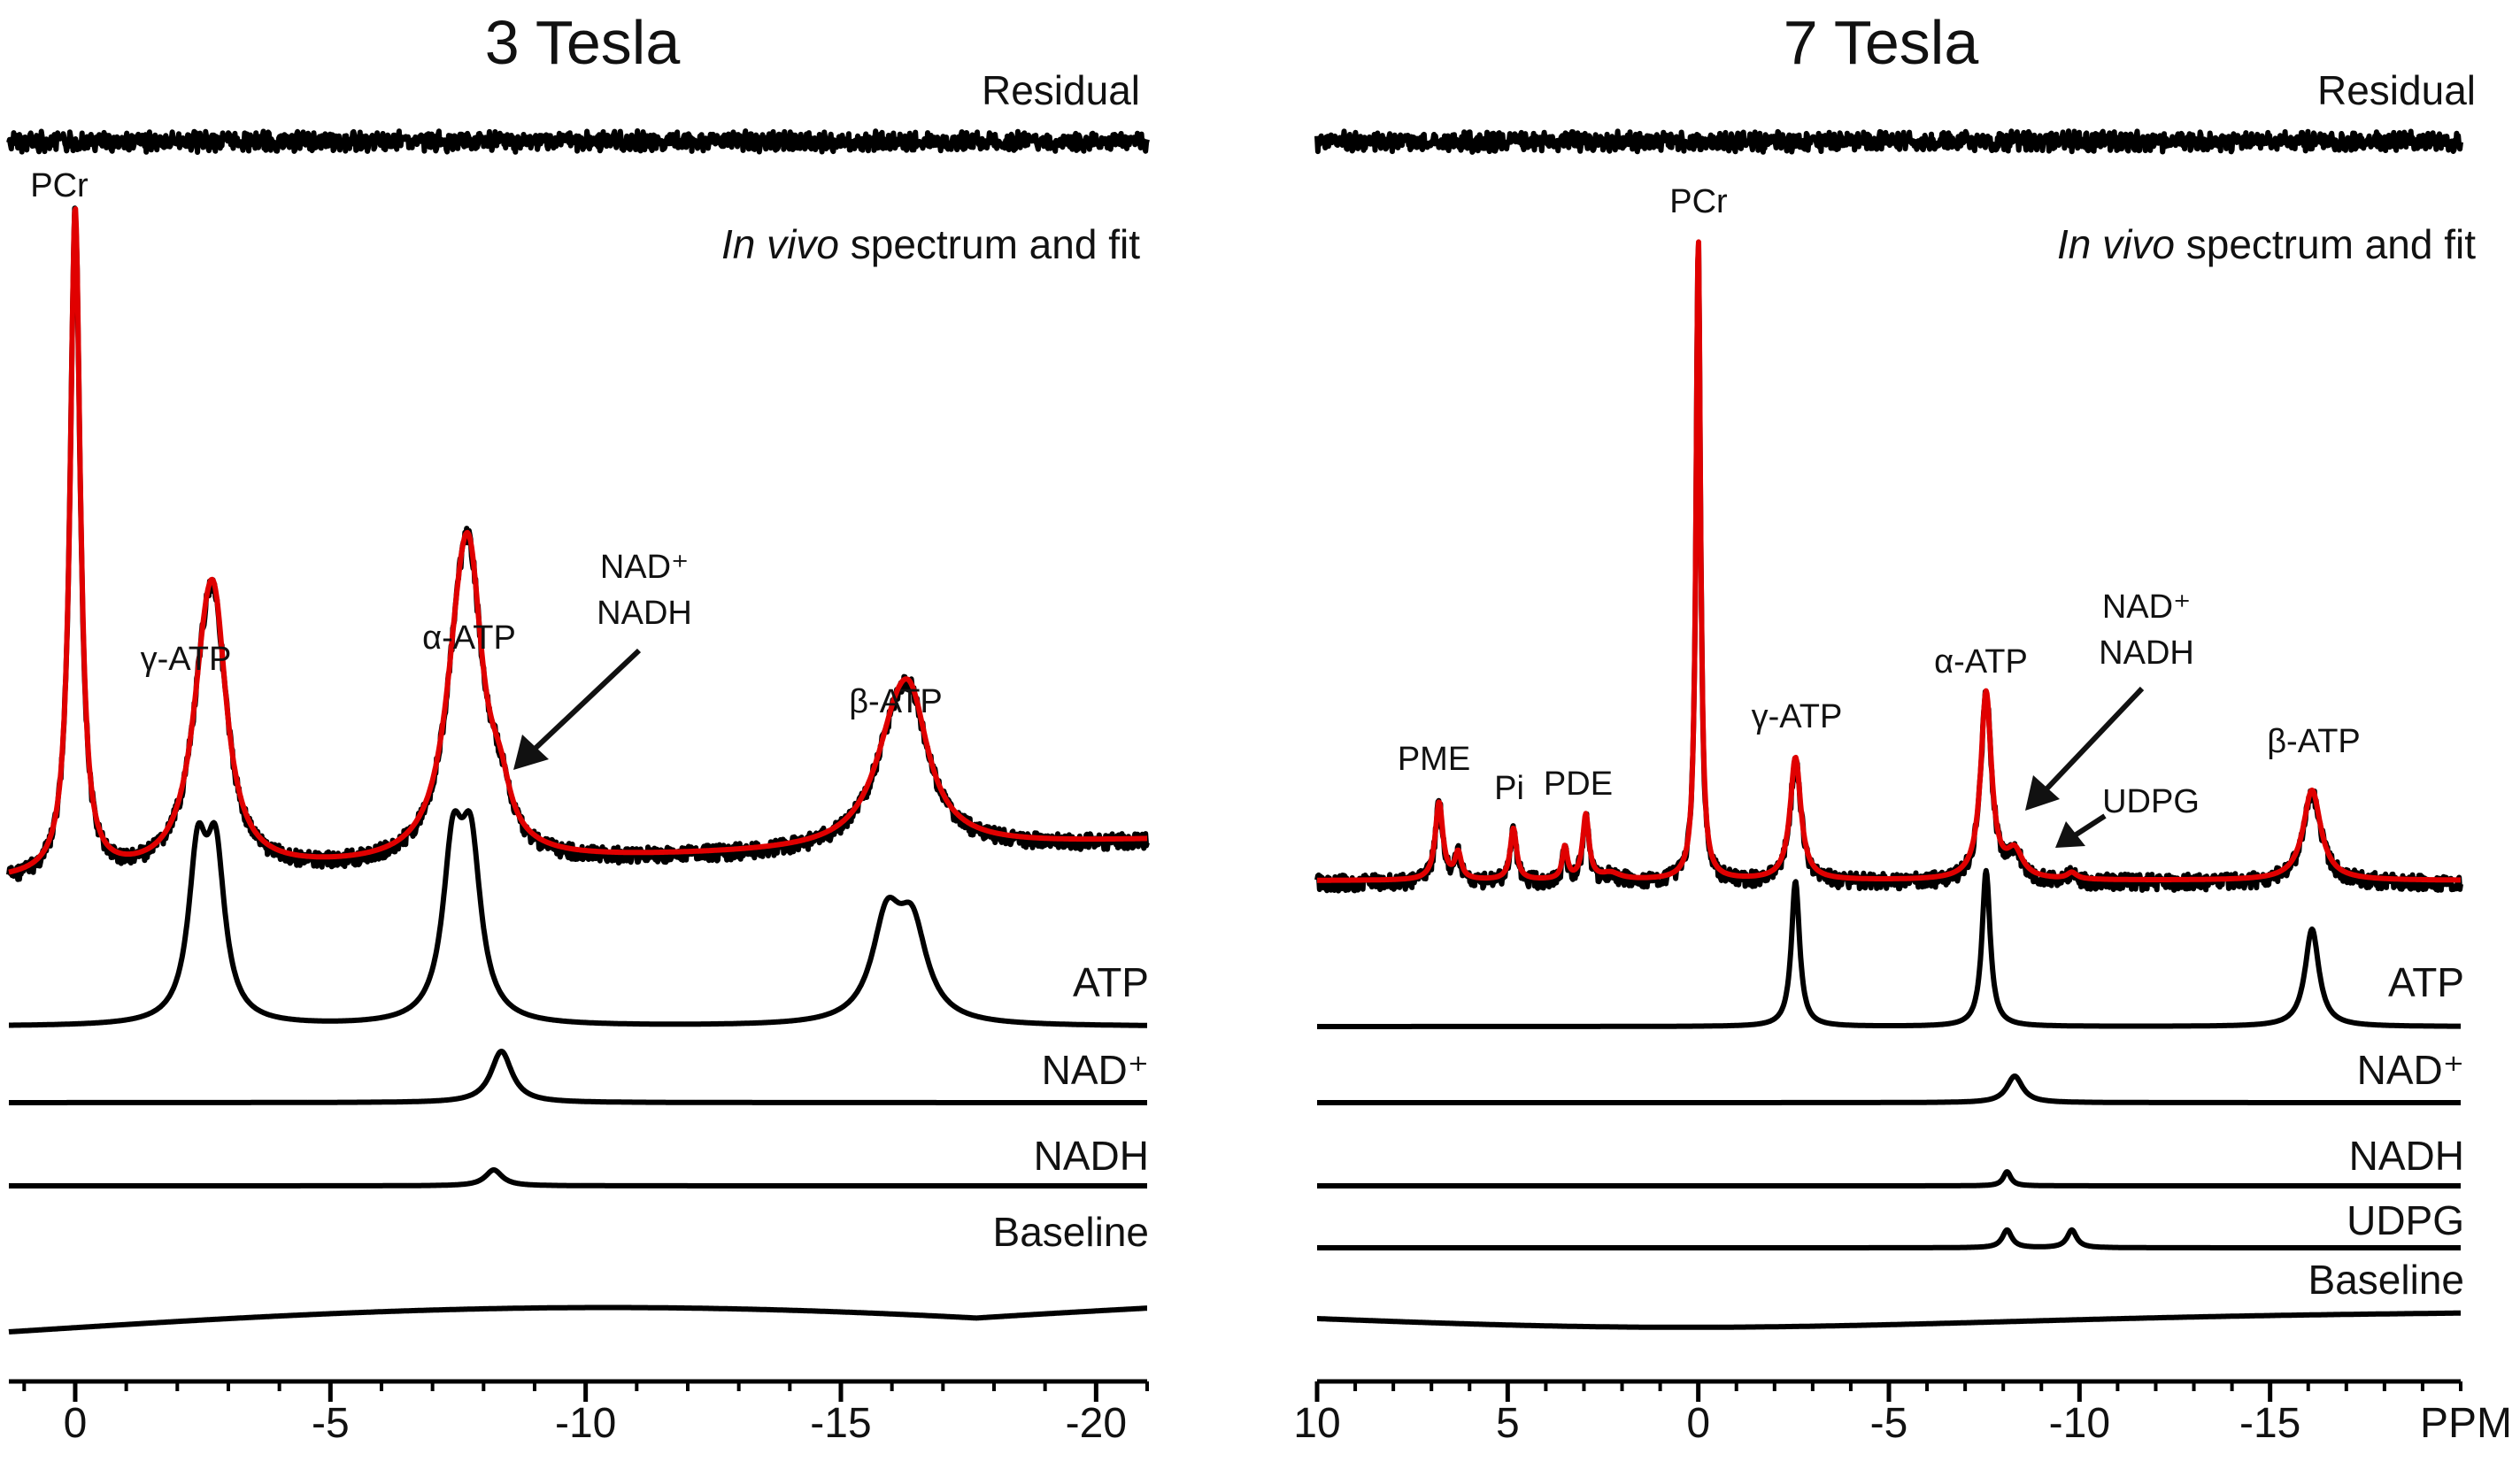 The height and width of the screenshot is (1477, 2520). I want to click on component-nadh-7t, so click(1888, 1179).